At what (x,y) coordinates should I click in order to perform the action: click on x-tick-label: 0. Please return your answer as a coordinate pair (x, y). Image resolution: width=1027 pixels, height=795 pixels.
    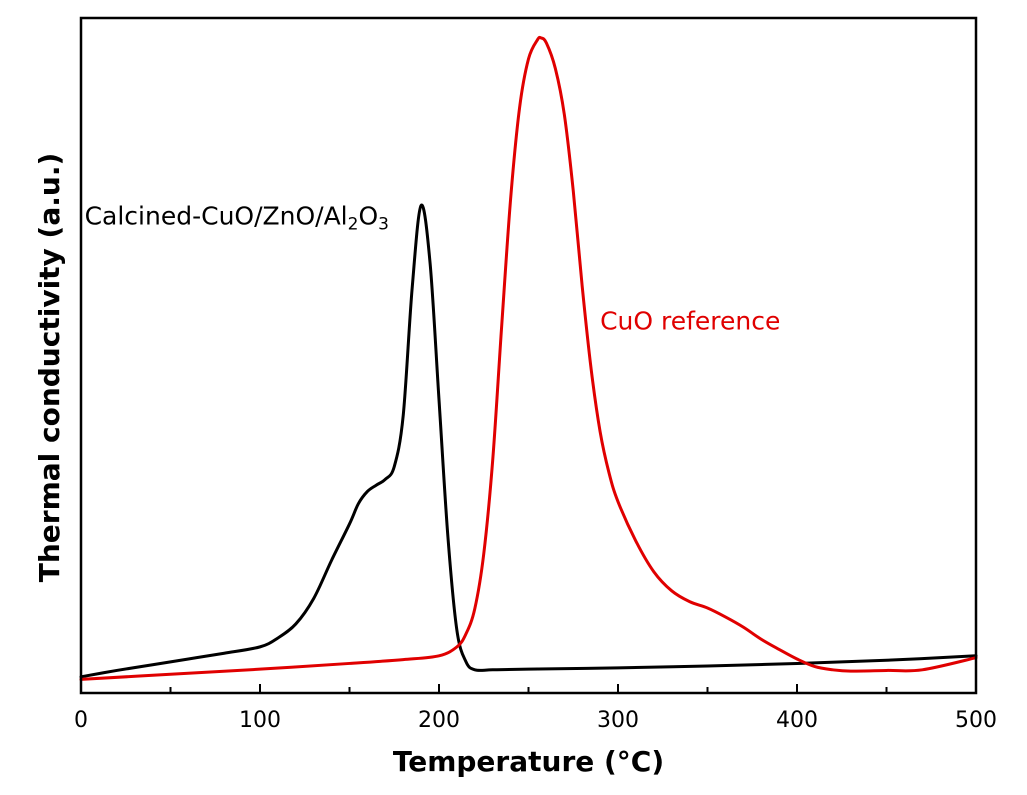
    Looking at the image, I should click on (81, 720).